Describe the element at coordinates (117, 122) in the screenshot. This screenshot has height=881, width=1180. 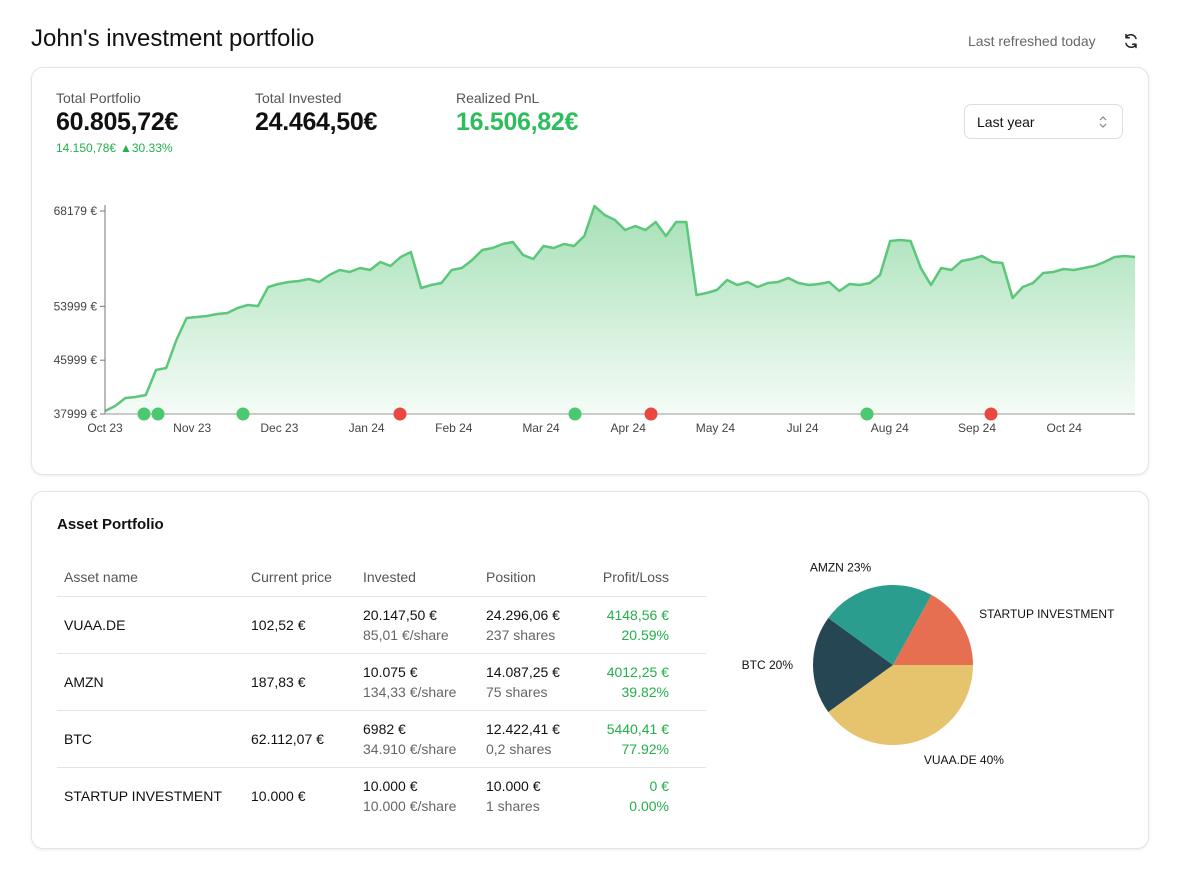
I see `stat-value: 60.805,72€` at that location.